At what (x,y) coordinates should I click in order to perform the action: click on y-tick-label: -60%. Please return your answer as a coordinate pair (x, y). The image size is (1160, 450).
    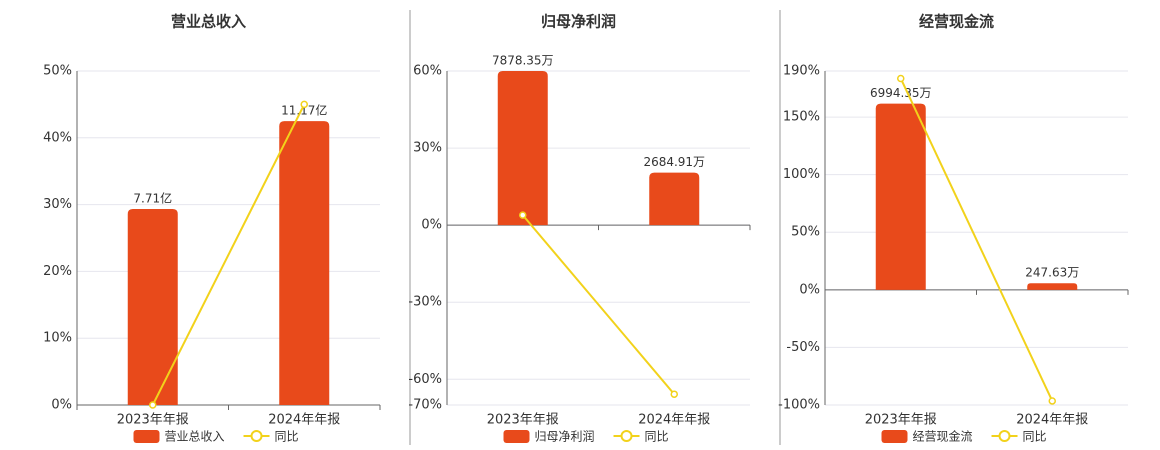
    Looking at the image, I should click on (425, 379).